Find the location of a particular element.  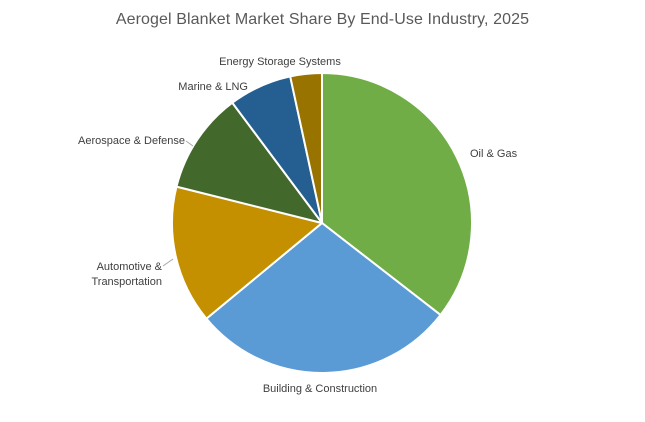

pie-slice-oil-and-gas is located at coordinates (397, 194).